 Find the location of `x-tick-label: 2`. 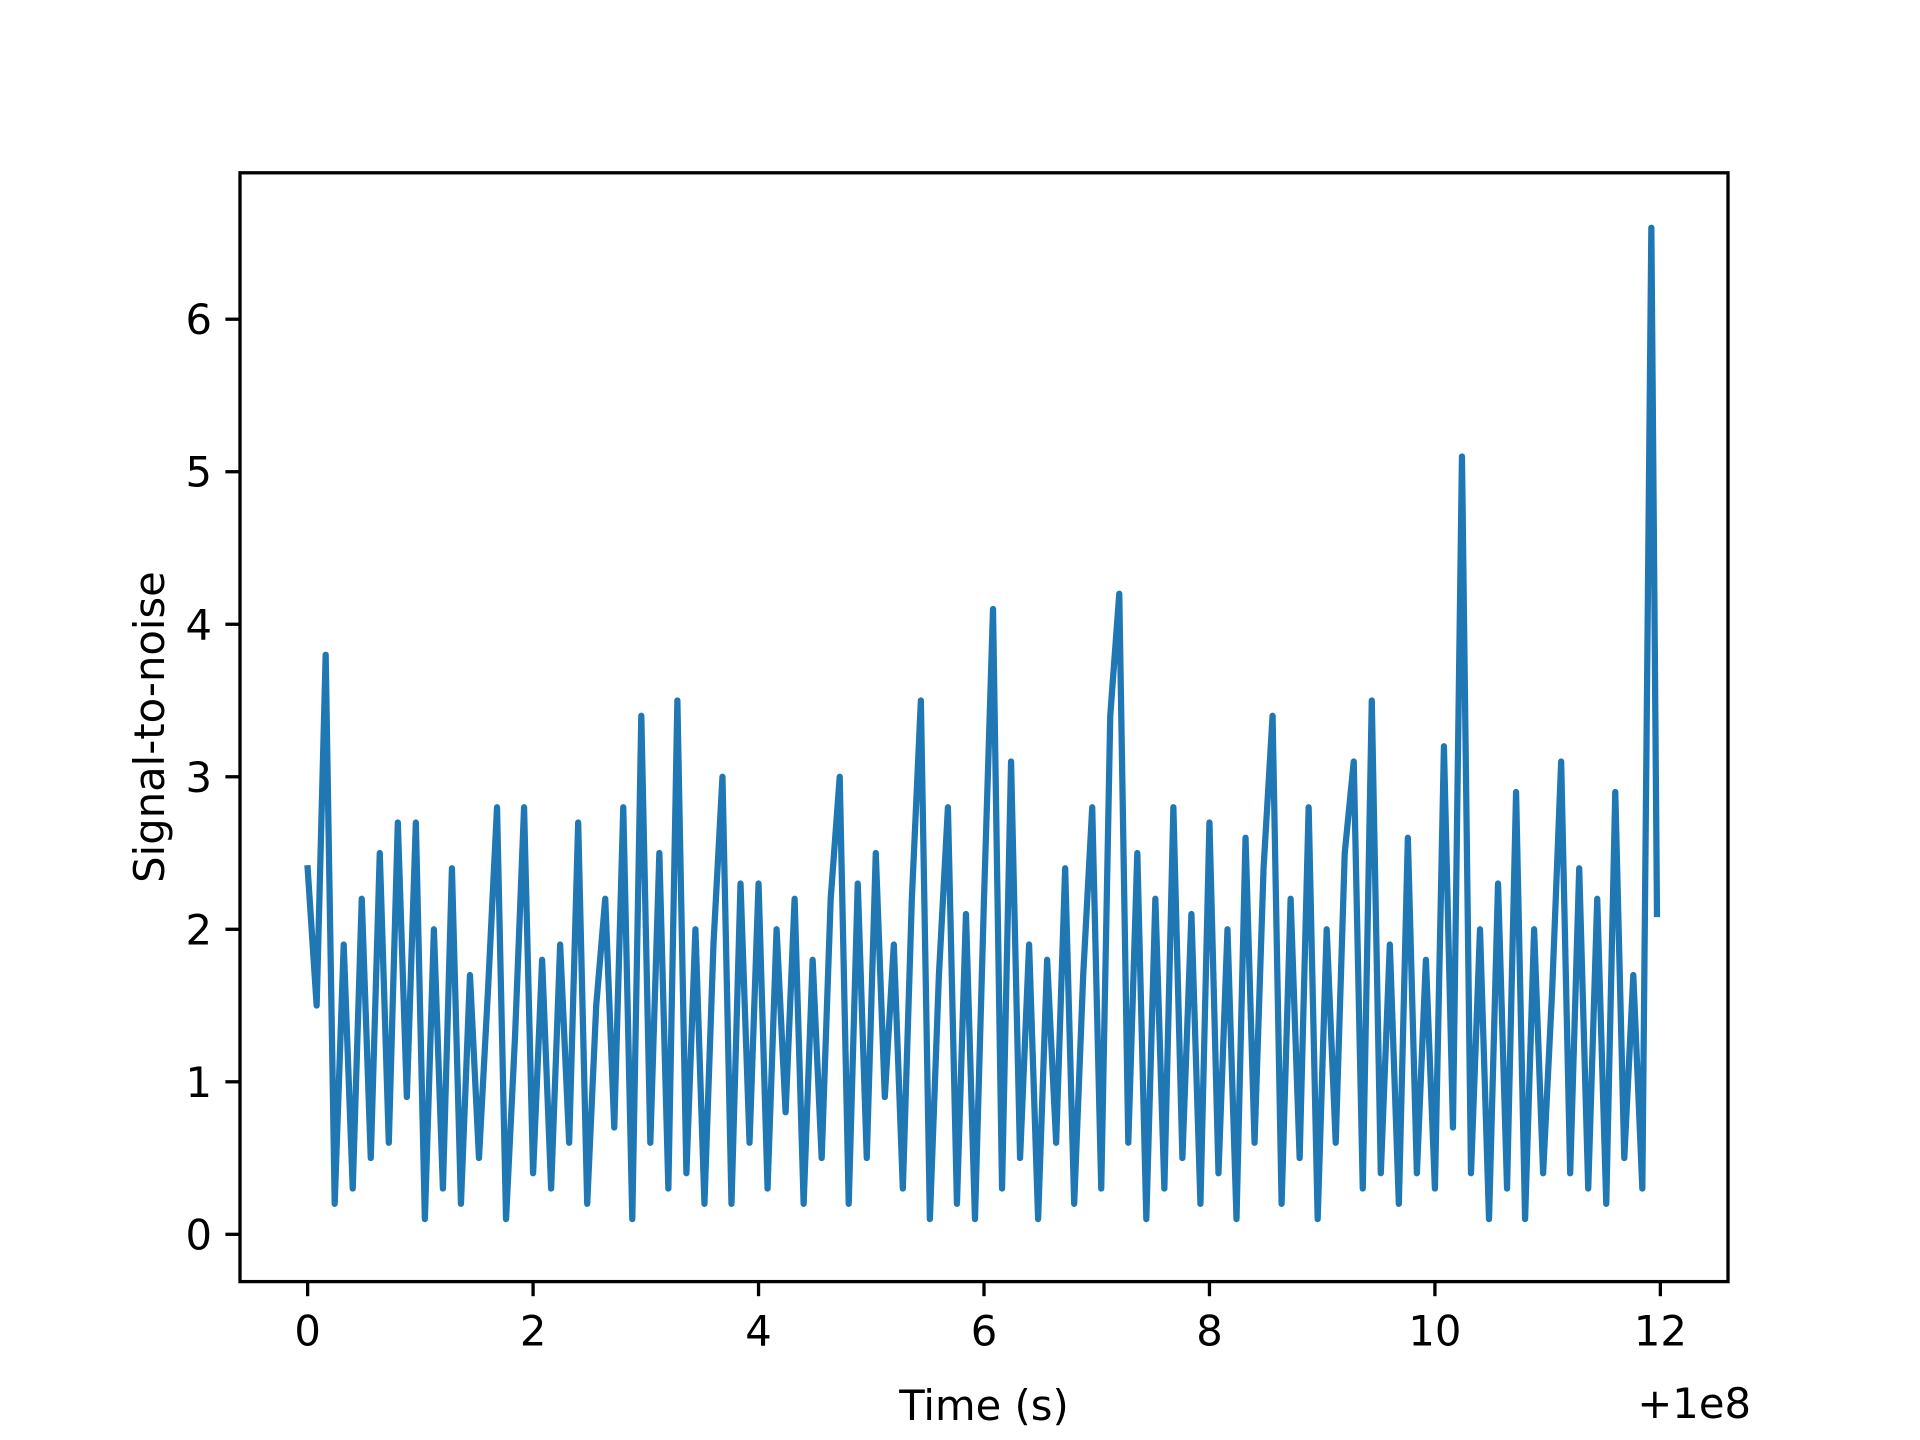

x-tick-label: 2 is located at coordinates (533, 1331).